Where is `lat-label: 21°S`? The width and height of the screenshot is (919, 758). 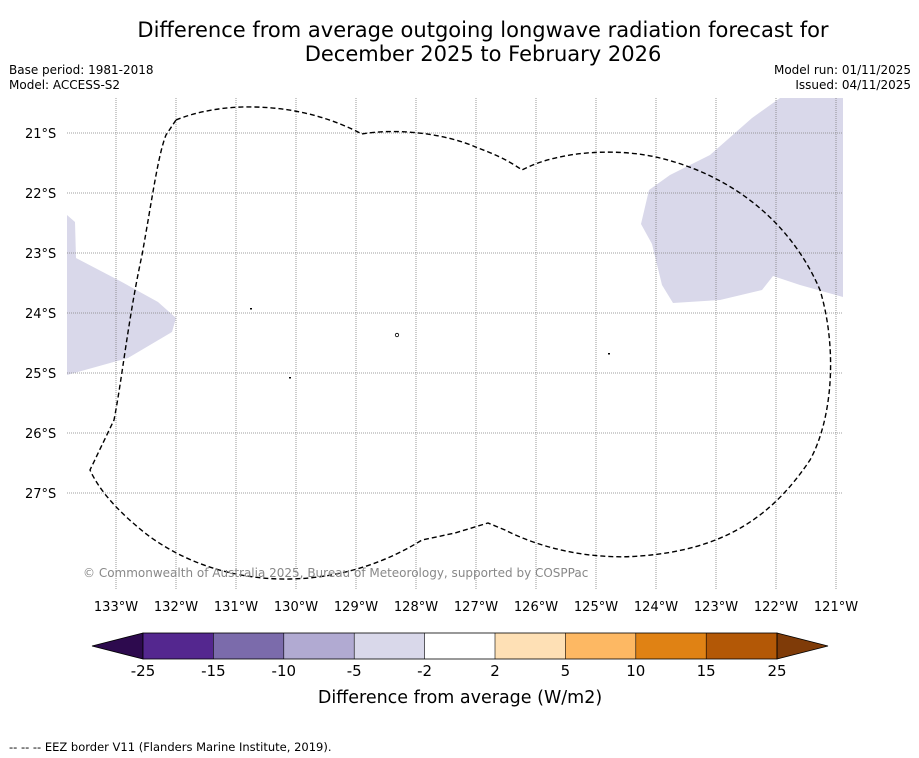
lat-label: 21°S is located at coordinates (40, 134).